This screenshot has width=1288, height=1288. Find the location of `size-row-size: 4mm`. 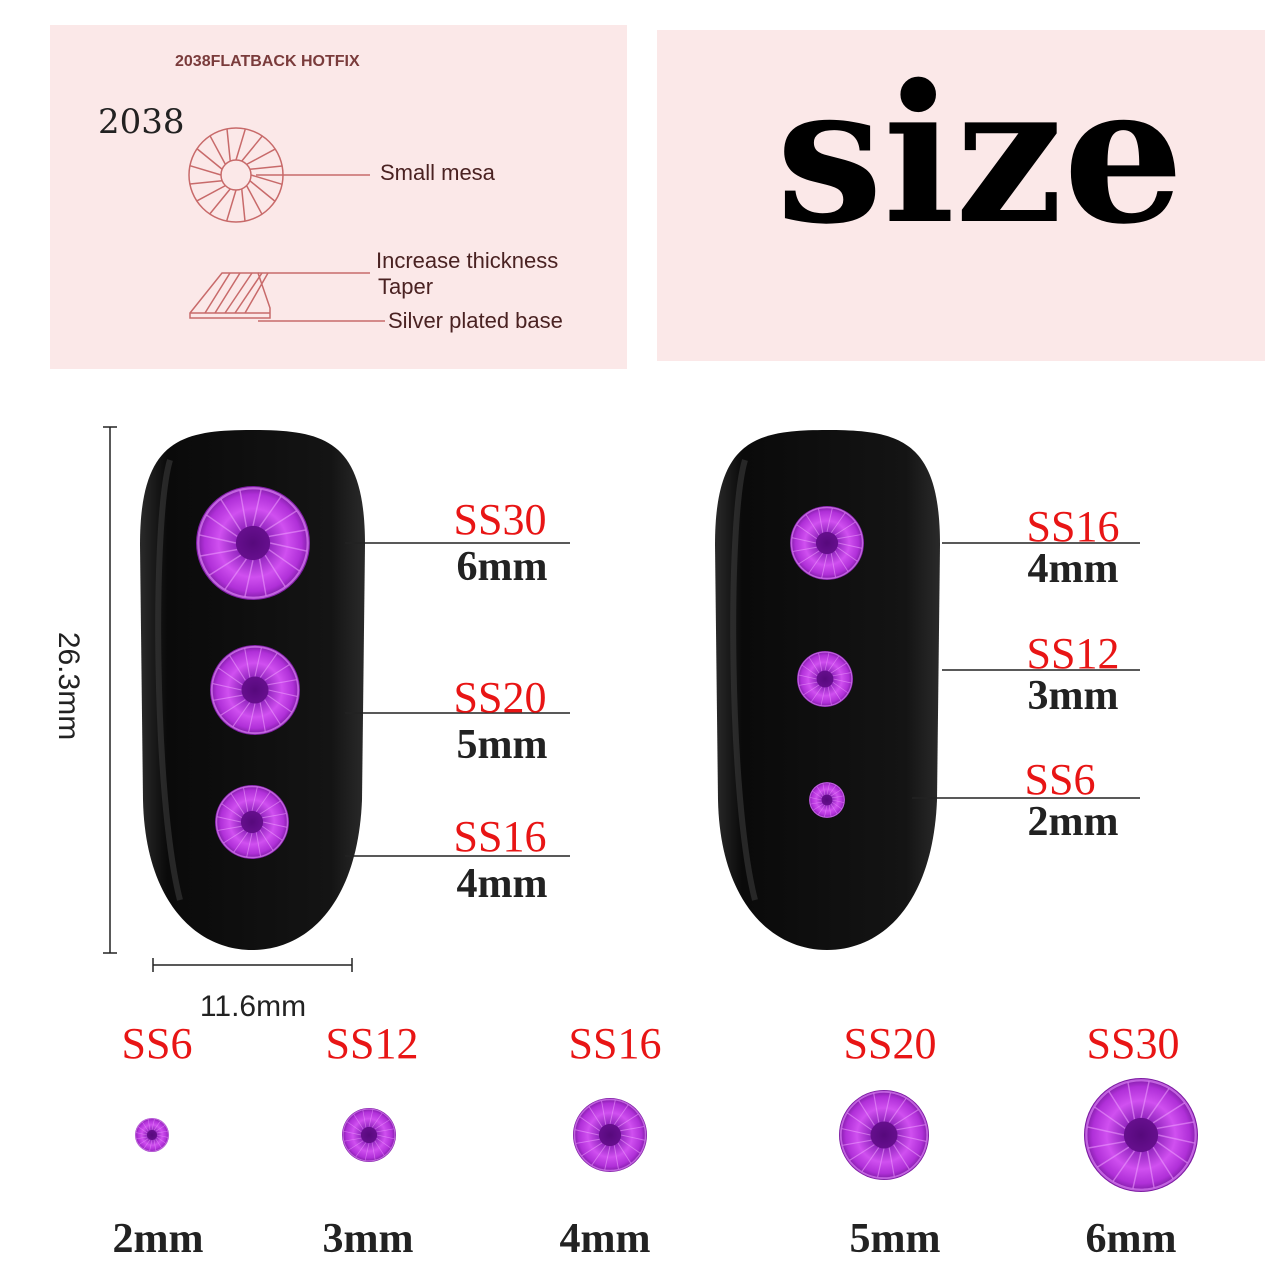

size-row-size: 4mm is located at coordinates (605, 1239).